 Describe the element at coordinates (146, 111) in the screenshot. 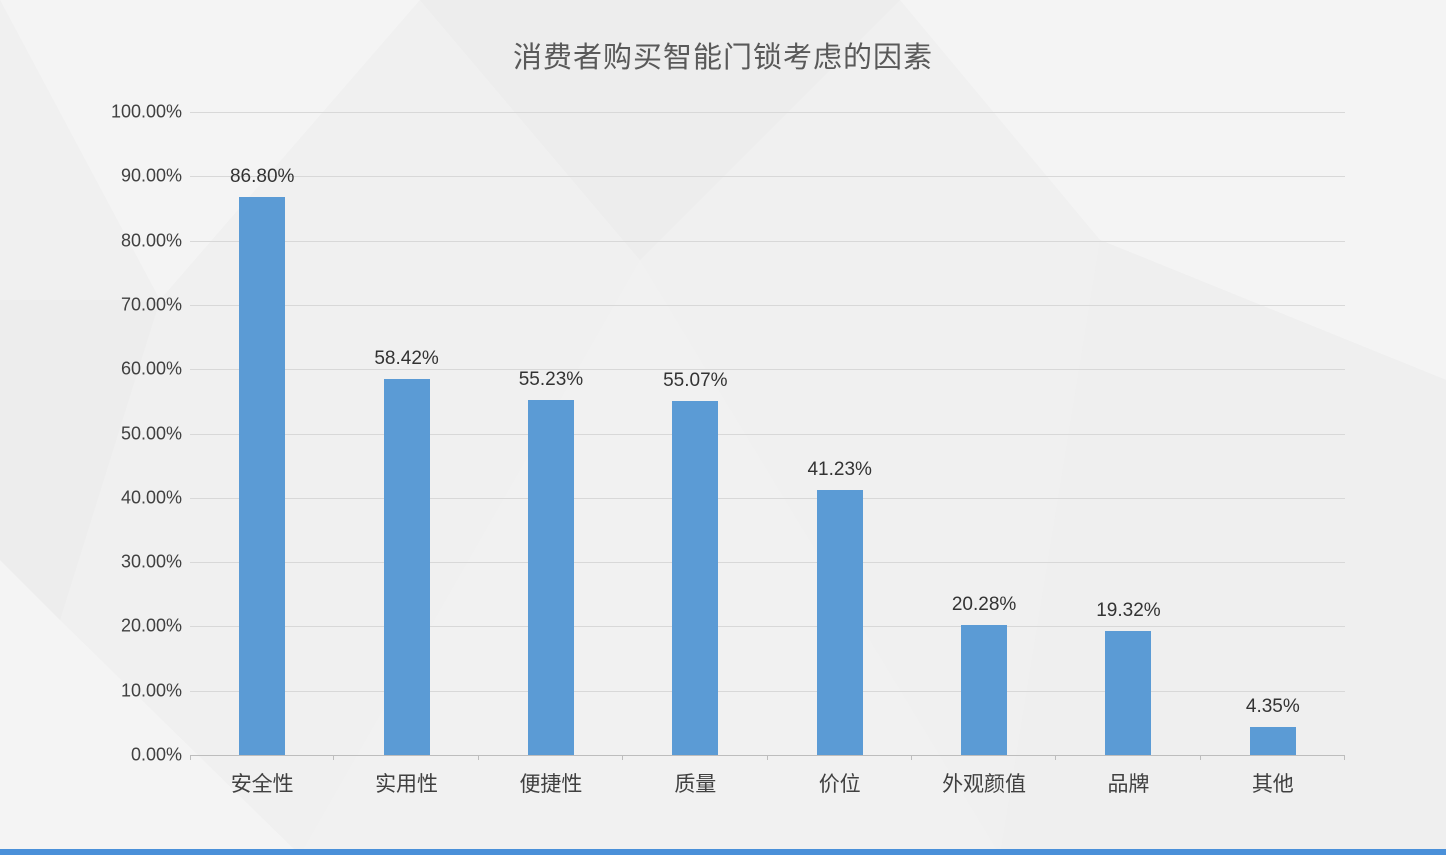

I see `y-tick-label: 100.00%` at that location.